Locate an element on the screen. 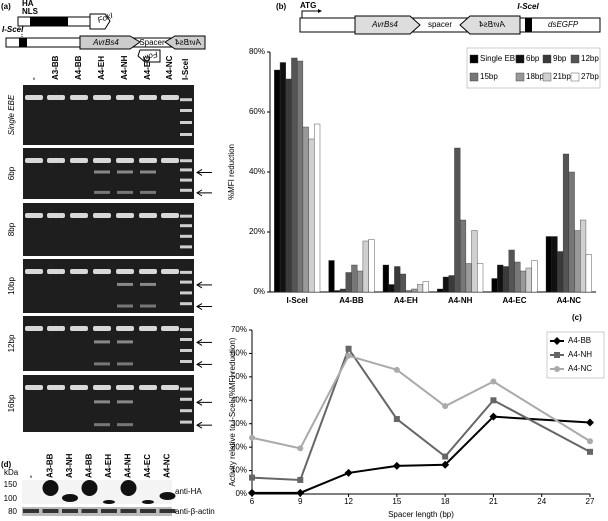 This screenshot has width=608, height=521. legend-label: 21bp is located at coordinates (562, 76).